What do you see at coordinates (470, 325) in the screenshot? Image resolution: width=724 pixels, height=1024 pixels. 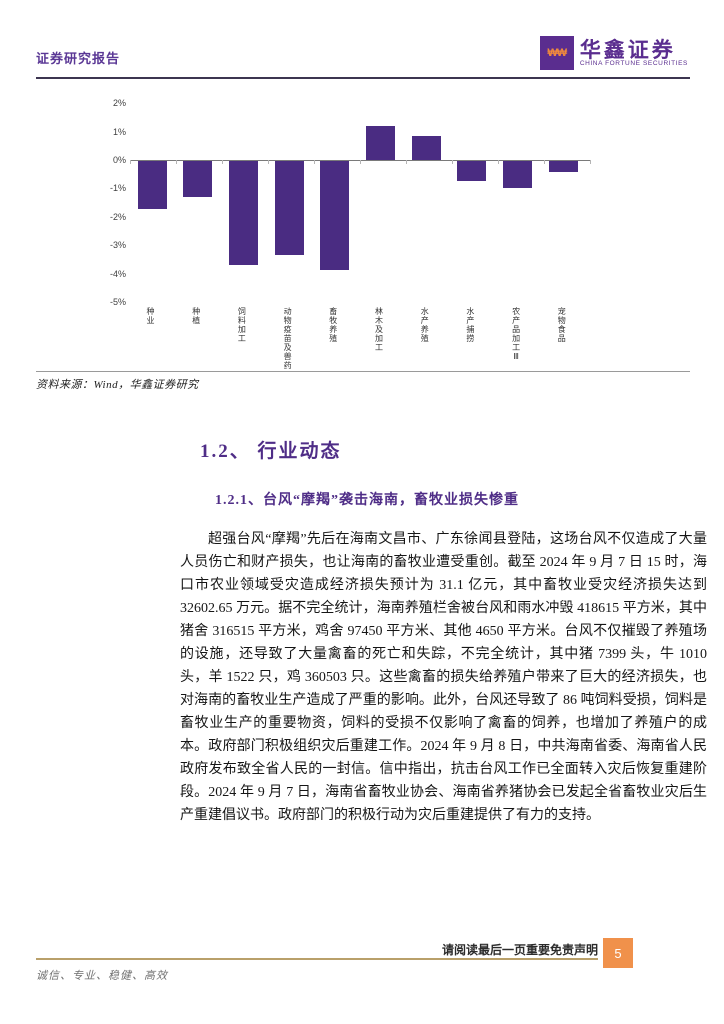 I see `x-axis-category-label: 水产捕捞` at bounding box center [470, 325].